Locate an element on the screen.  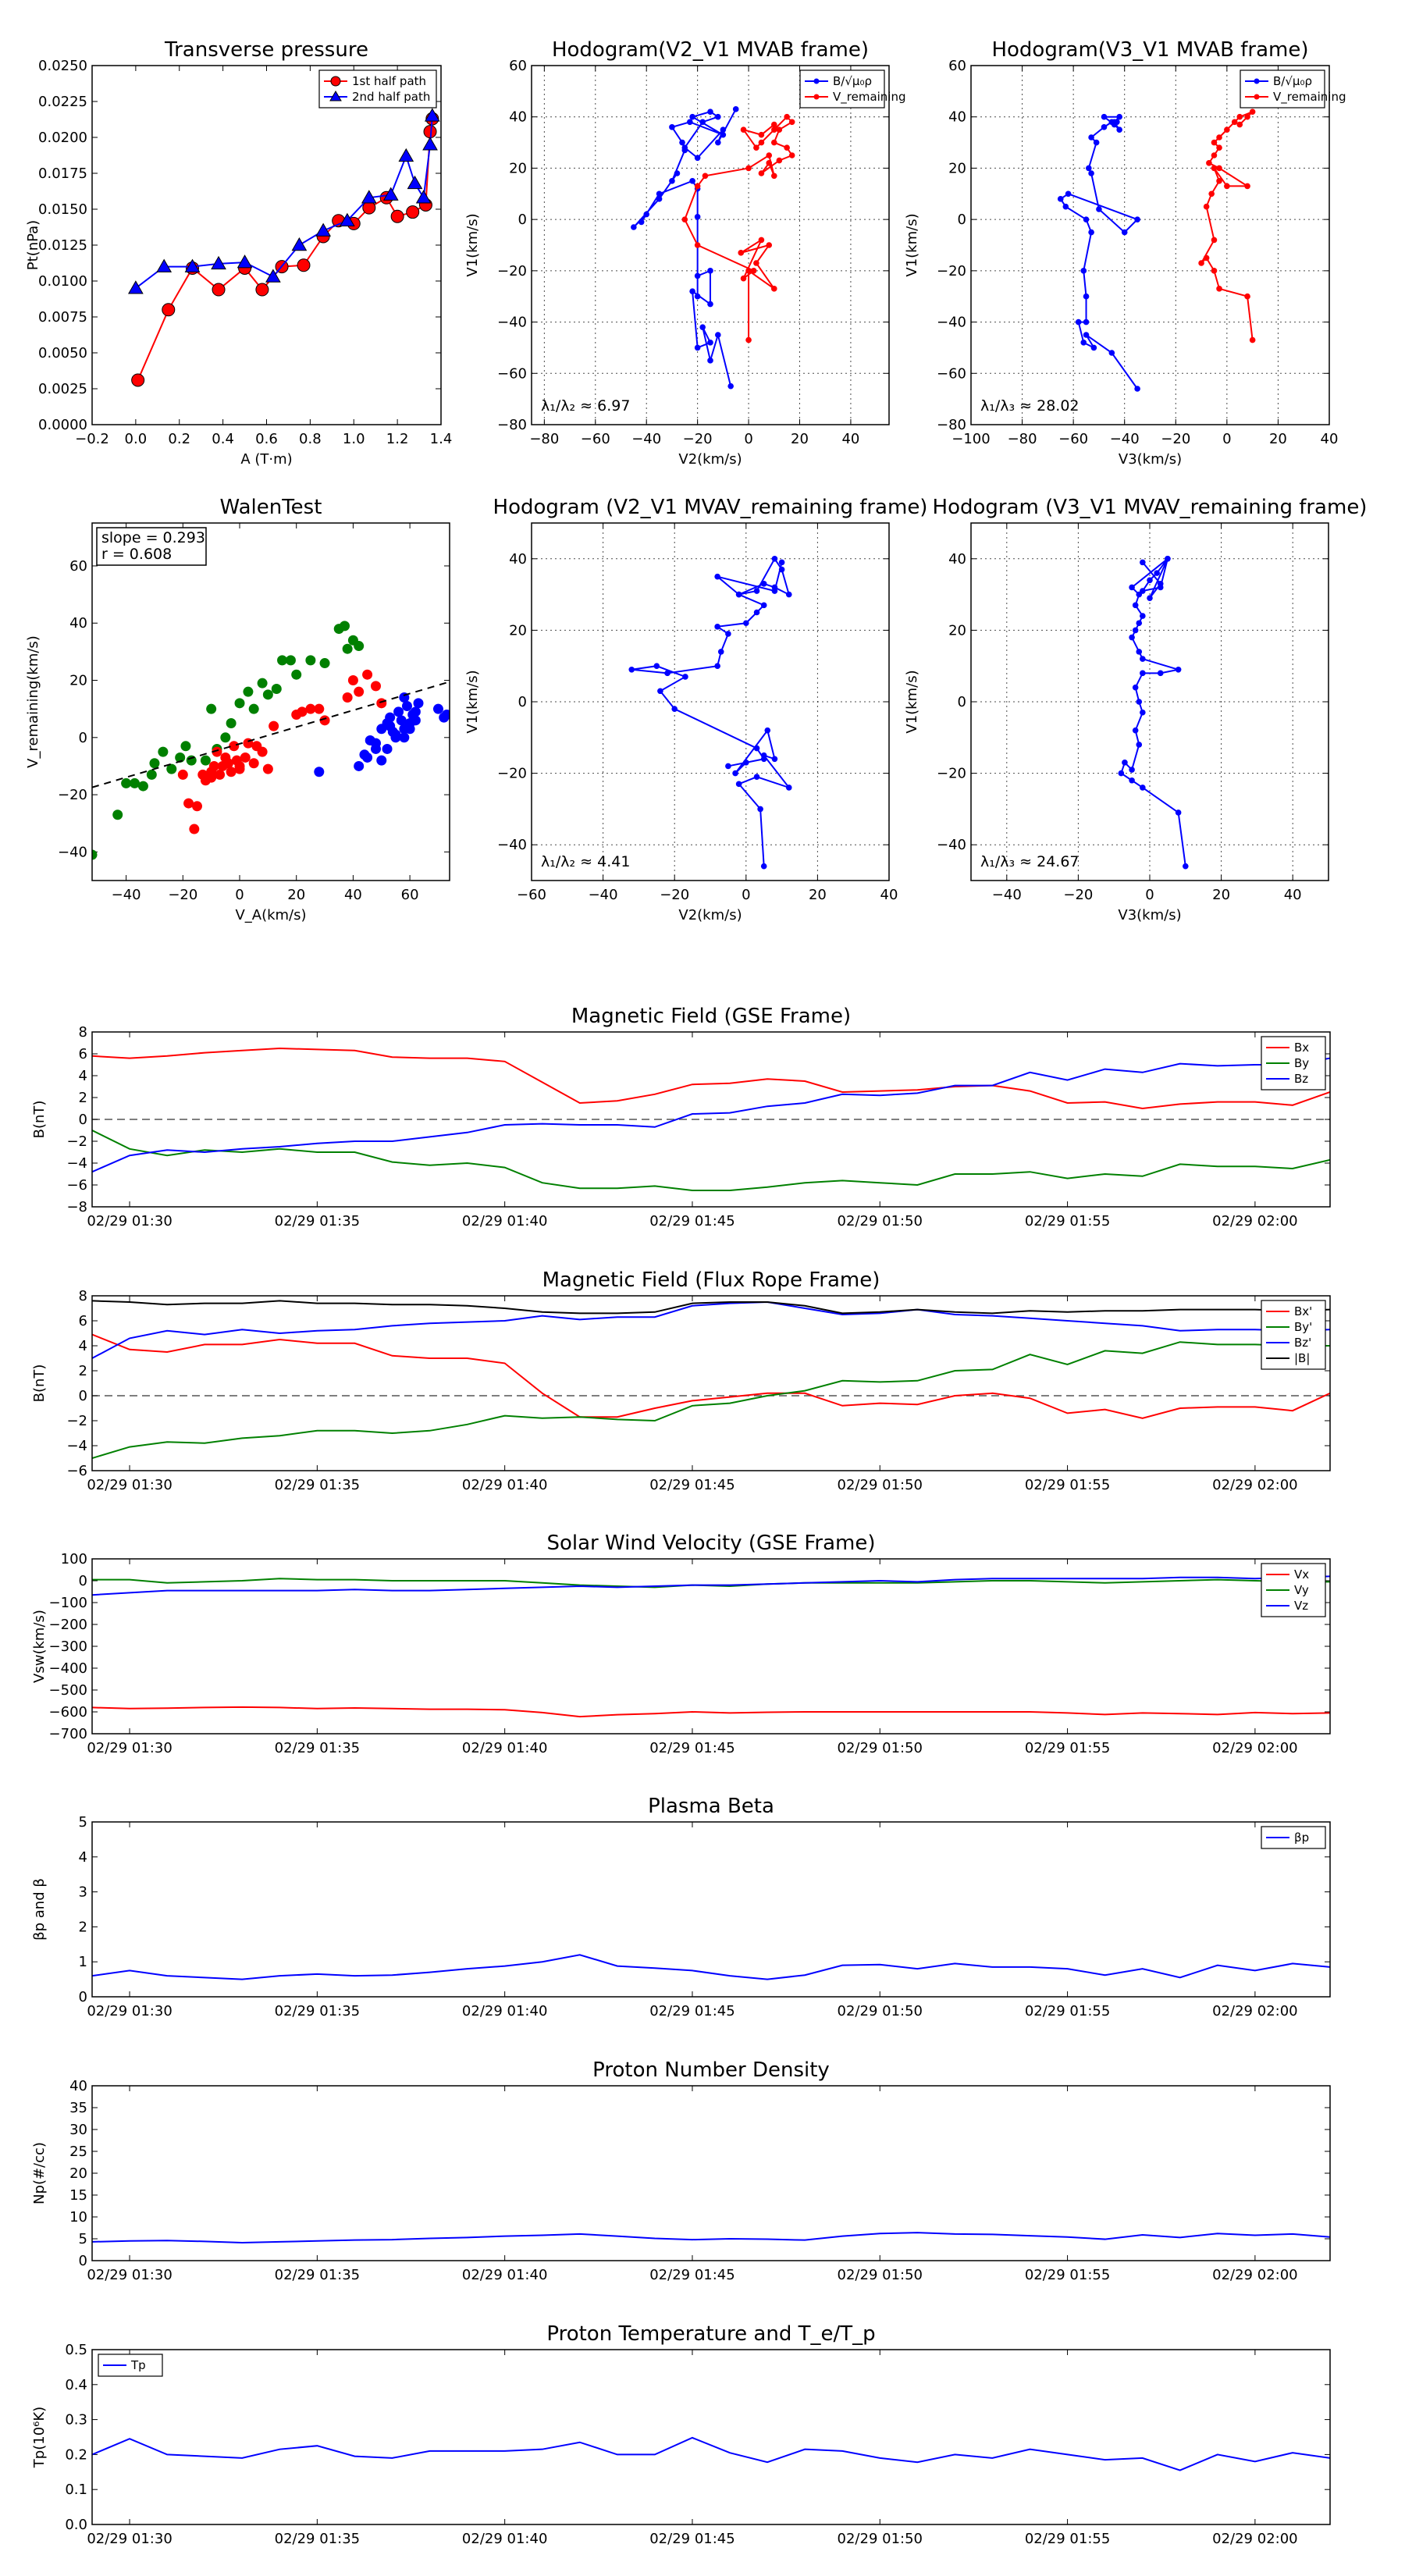
x-tick-label: 02/29 01:35 is located at coordinates (318, 2011).